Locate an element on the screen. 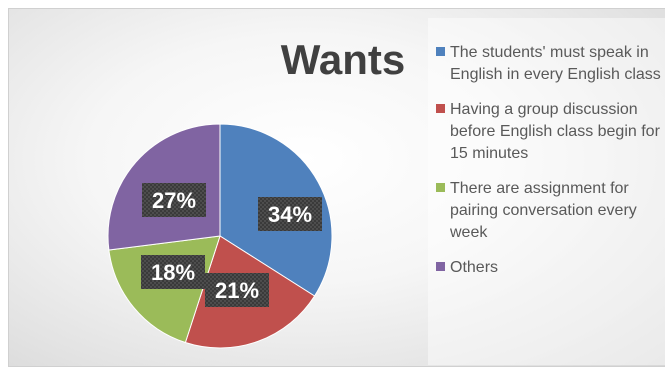  legend-swatch-green is located at coordinates (440, 187).